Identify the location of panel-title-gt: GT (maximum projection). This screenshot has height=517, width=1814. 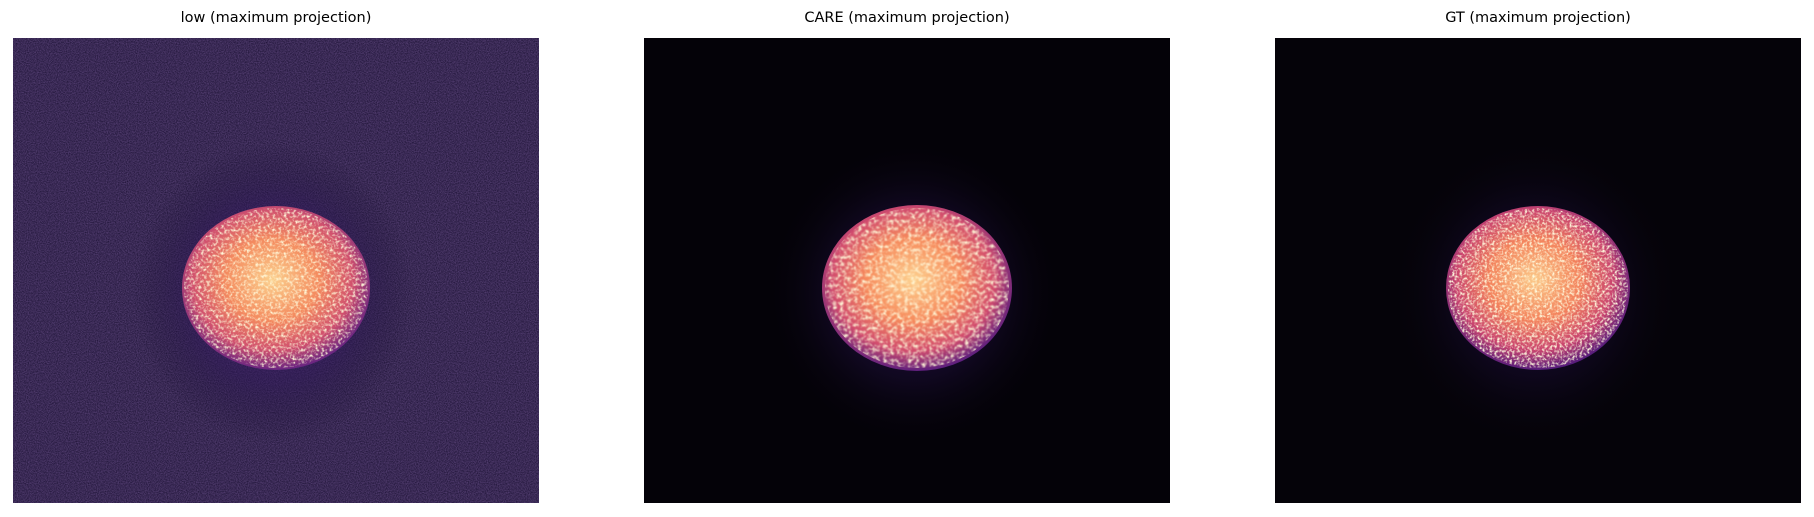
(1538, 18).